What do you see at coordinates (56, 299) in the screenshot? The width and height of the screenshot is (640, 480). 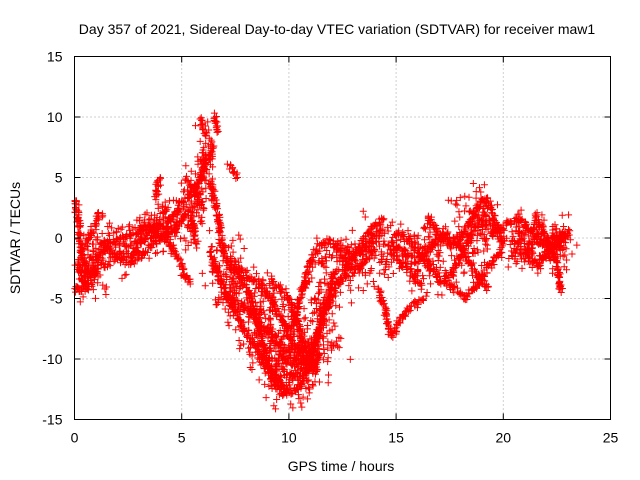 I see `y-tick-label: -5` at bounding box center [56, 299].